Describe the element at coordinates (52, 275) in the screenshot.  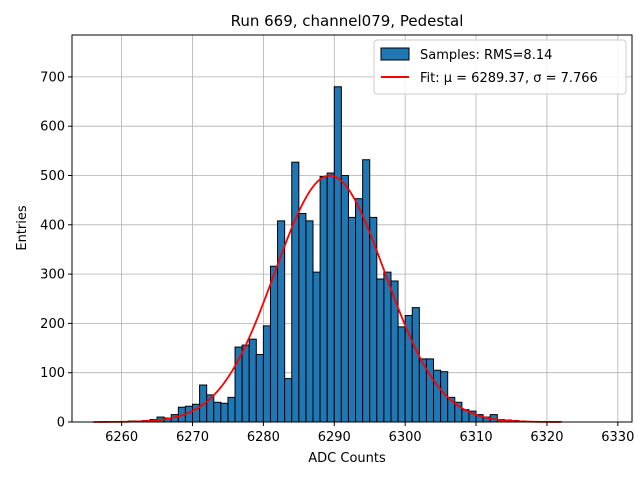
I see `y-tick-label: 300` at that location.